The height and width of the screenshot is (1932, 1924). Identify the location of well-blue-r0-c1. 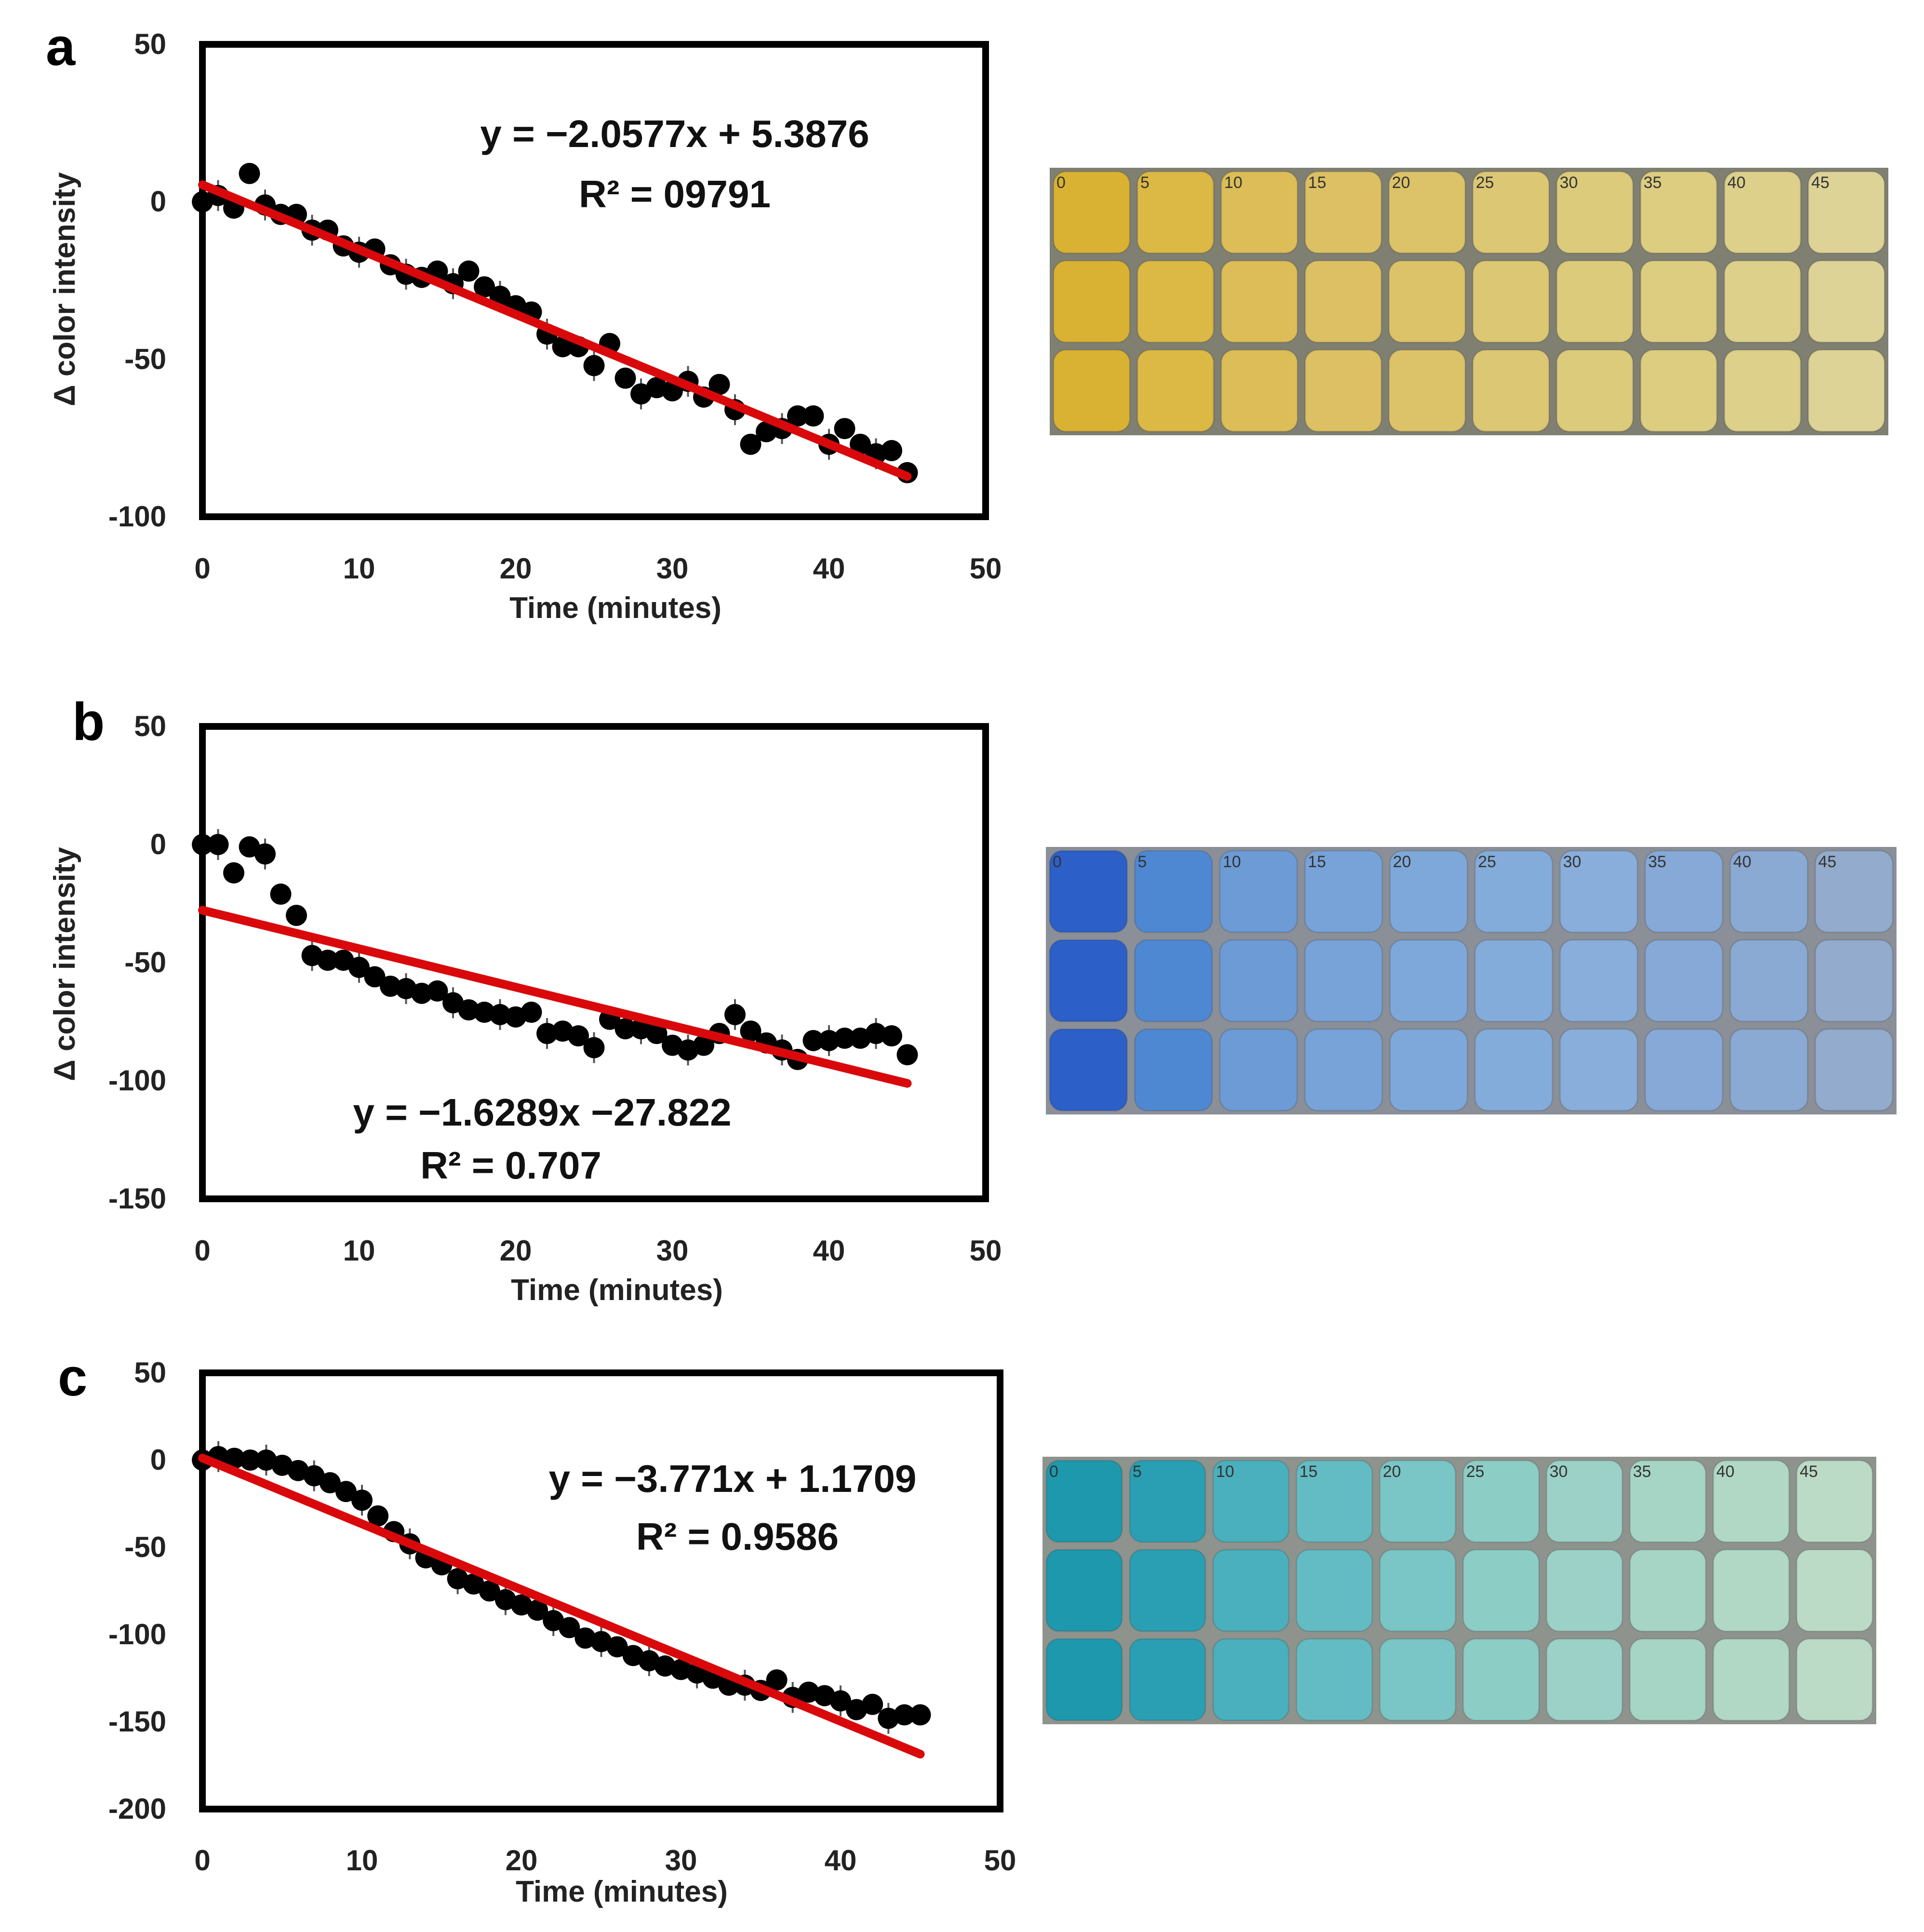
(1173, 892).